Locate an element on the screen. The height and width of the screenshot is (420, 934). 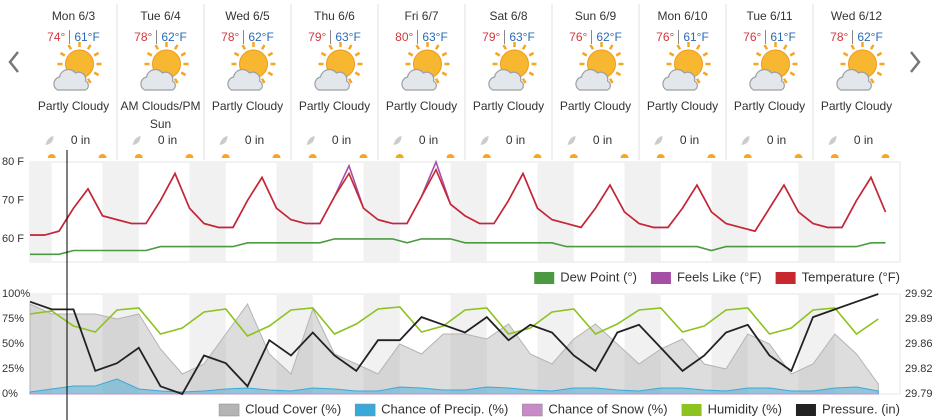
day-column: Sat 6/8 79° 63°F Partly Cloudy 0 in is located at coordinates (508, 80).